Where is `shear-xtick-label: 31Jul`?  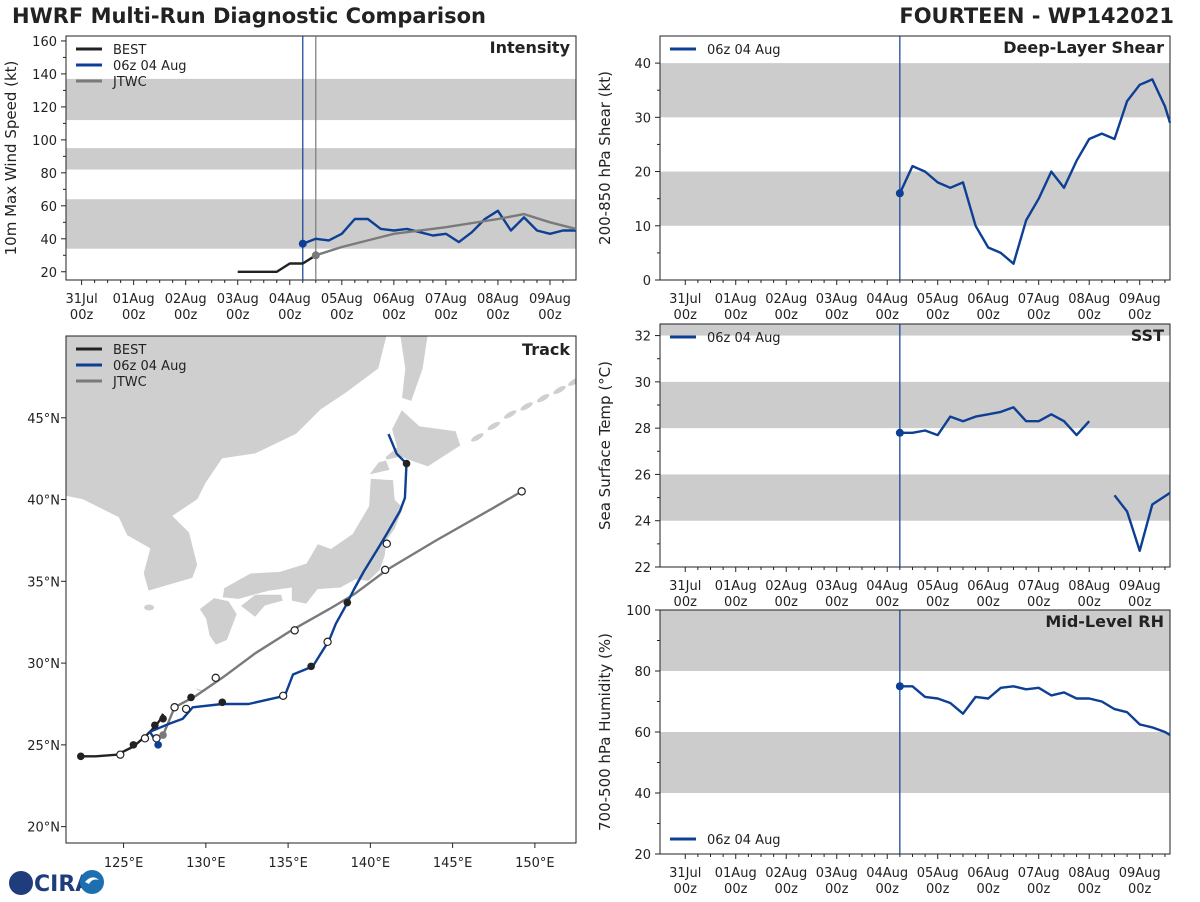
shear-xtick-label: 31Jul is located at coordinates (685, 299).